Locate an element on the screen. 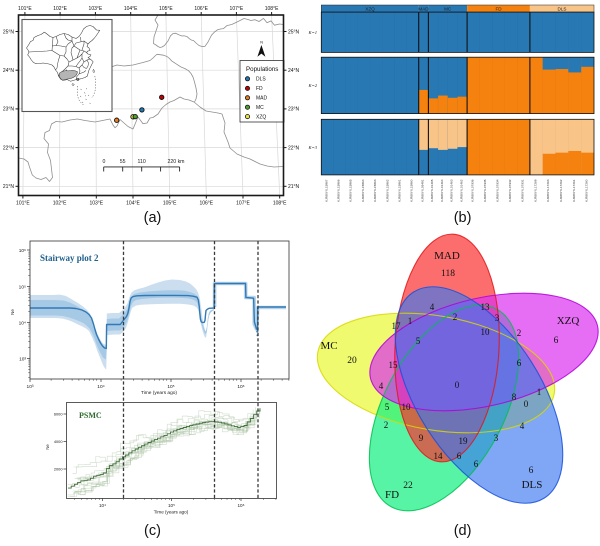 This screenshot has height=546, width=600. svg-text: 4000 is located at coordinates (58, 441).